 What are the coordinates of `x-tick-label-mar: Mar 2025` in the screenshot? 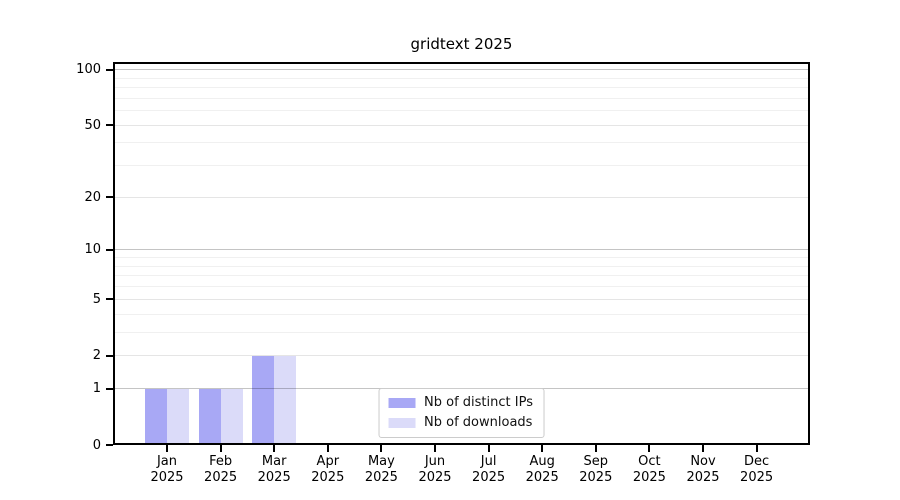 It's located at (274, 469).